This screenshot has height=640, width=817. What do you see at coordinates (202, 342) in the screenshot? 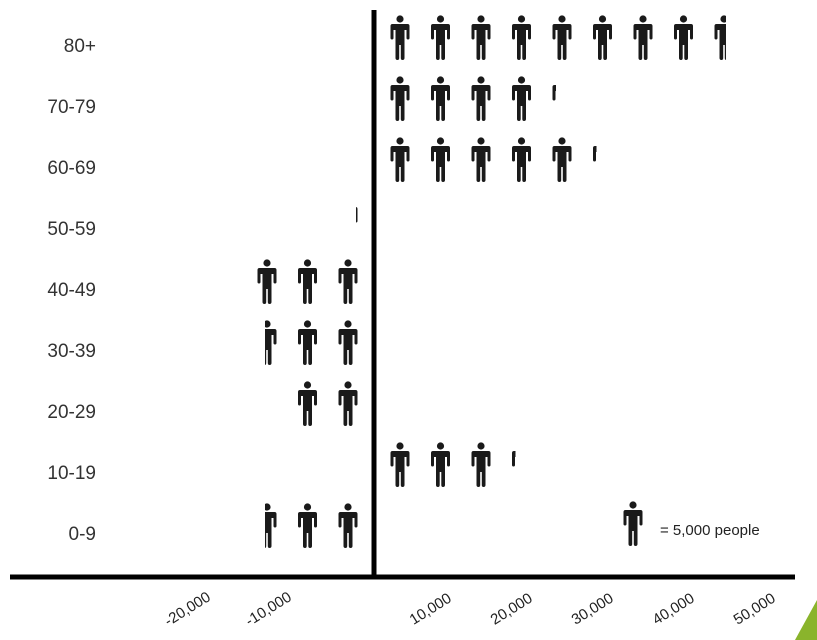
I see `pictogram-row: 30-39` at bounding box center [202, 342].